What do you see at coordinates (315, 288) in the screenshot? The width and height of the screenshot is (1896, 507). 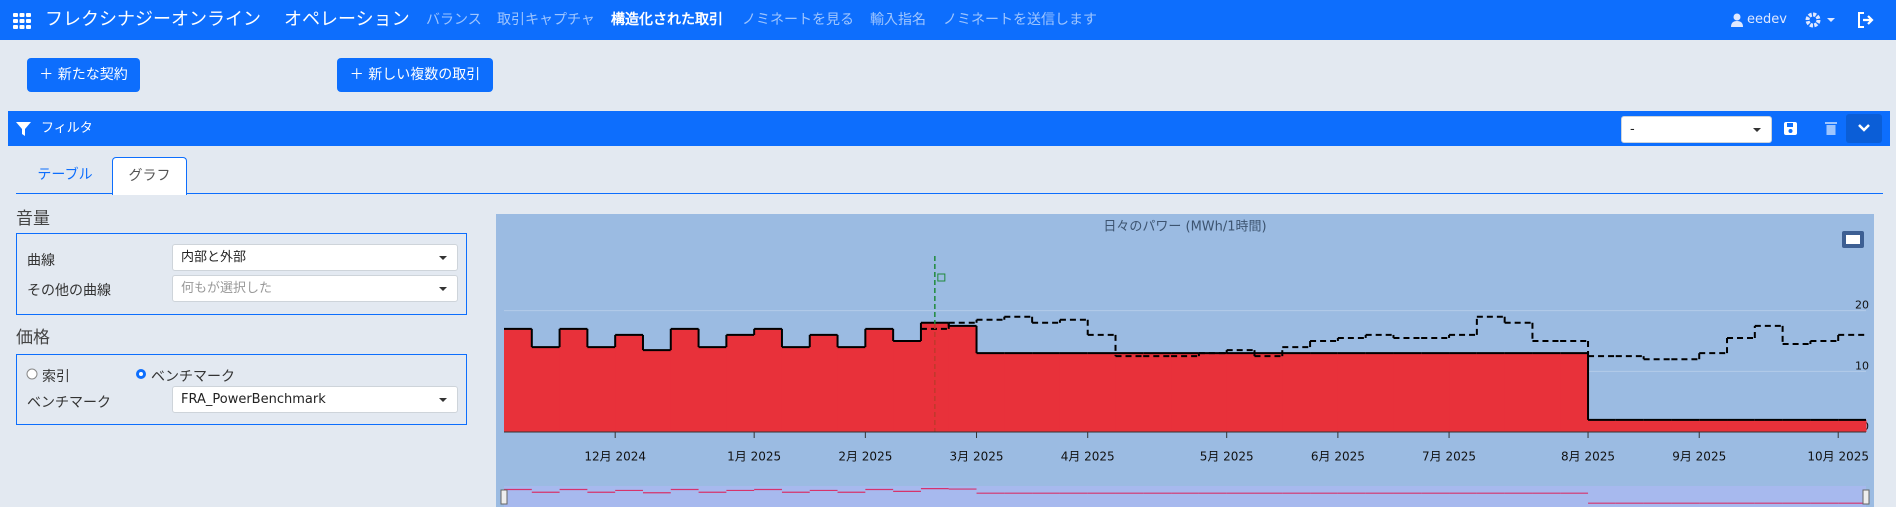 I see `other-curve-select: 何もが選択した` at bounding box center [315, 288].